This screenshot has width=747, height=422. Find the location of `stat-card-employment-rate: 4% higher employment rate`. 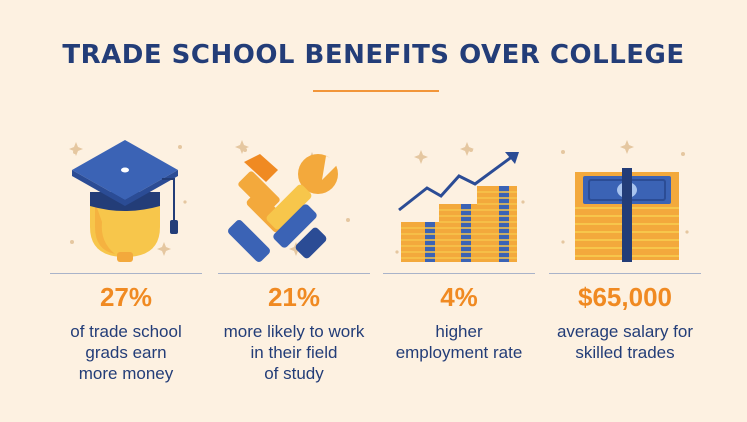

stat-card-employment-rate: 4% higher employment rate is located at coordinates (459, 267).